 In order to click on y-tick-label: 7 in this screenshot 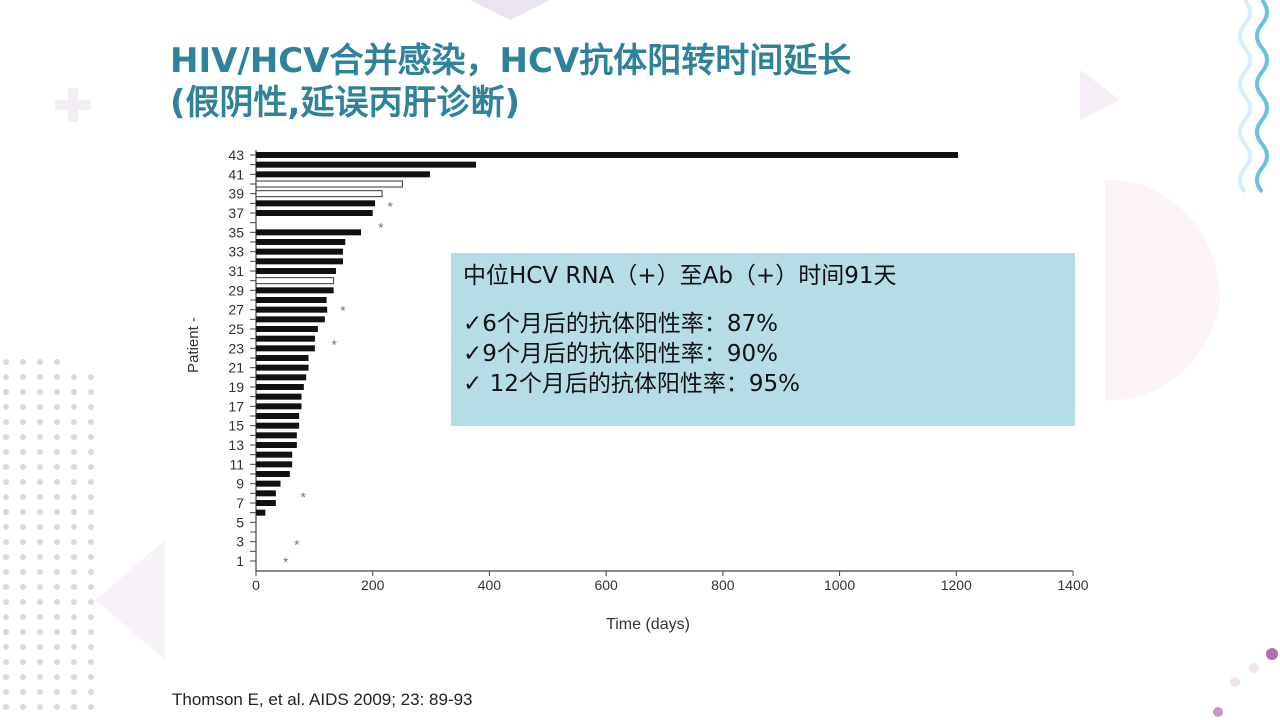, I will do `click(240, 503)`.